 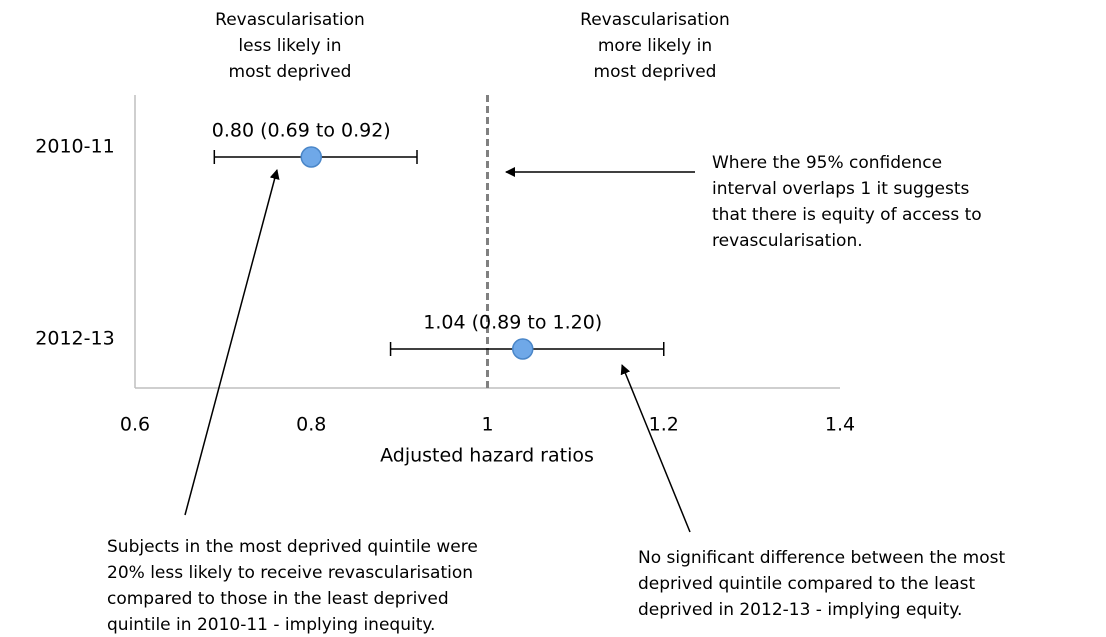 What do you see at coordinates (487, 456) in the screenshot?
I see `x-axis-title: Adjusted hazard ratios` at bounding box center [487, 456].